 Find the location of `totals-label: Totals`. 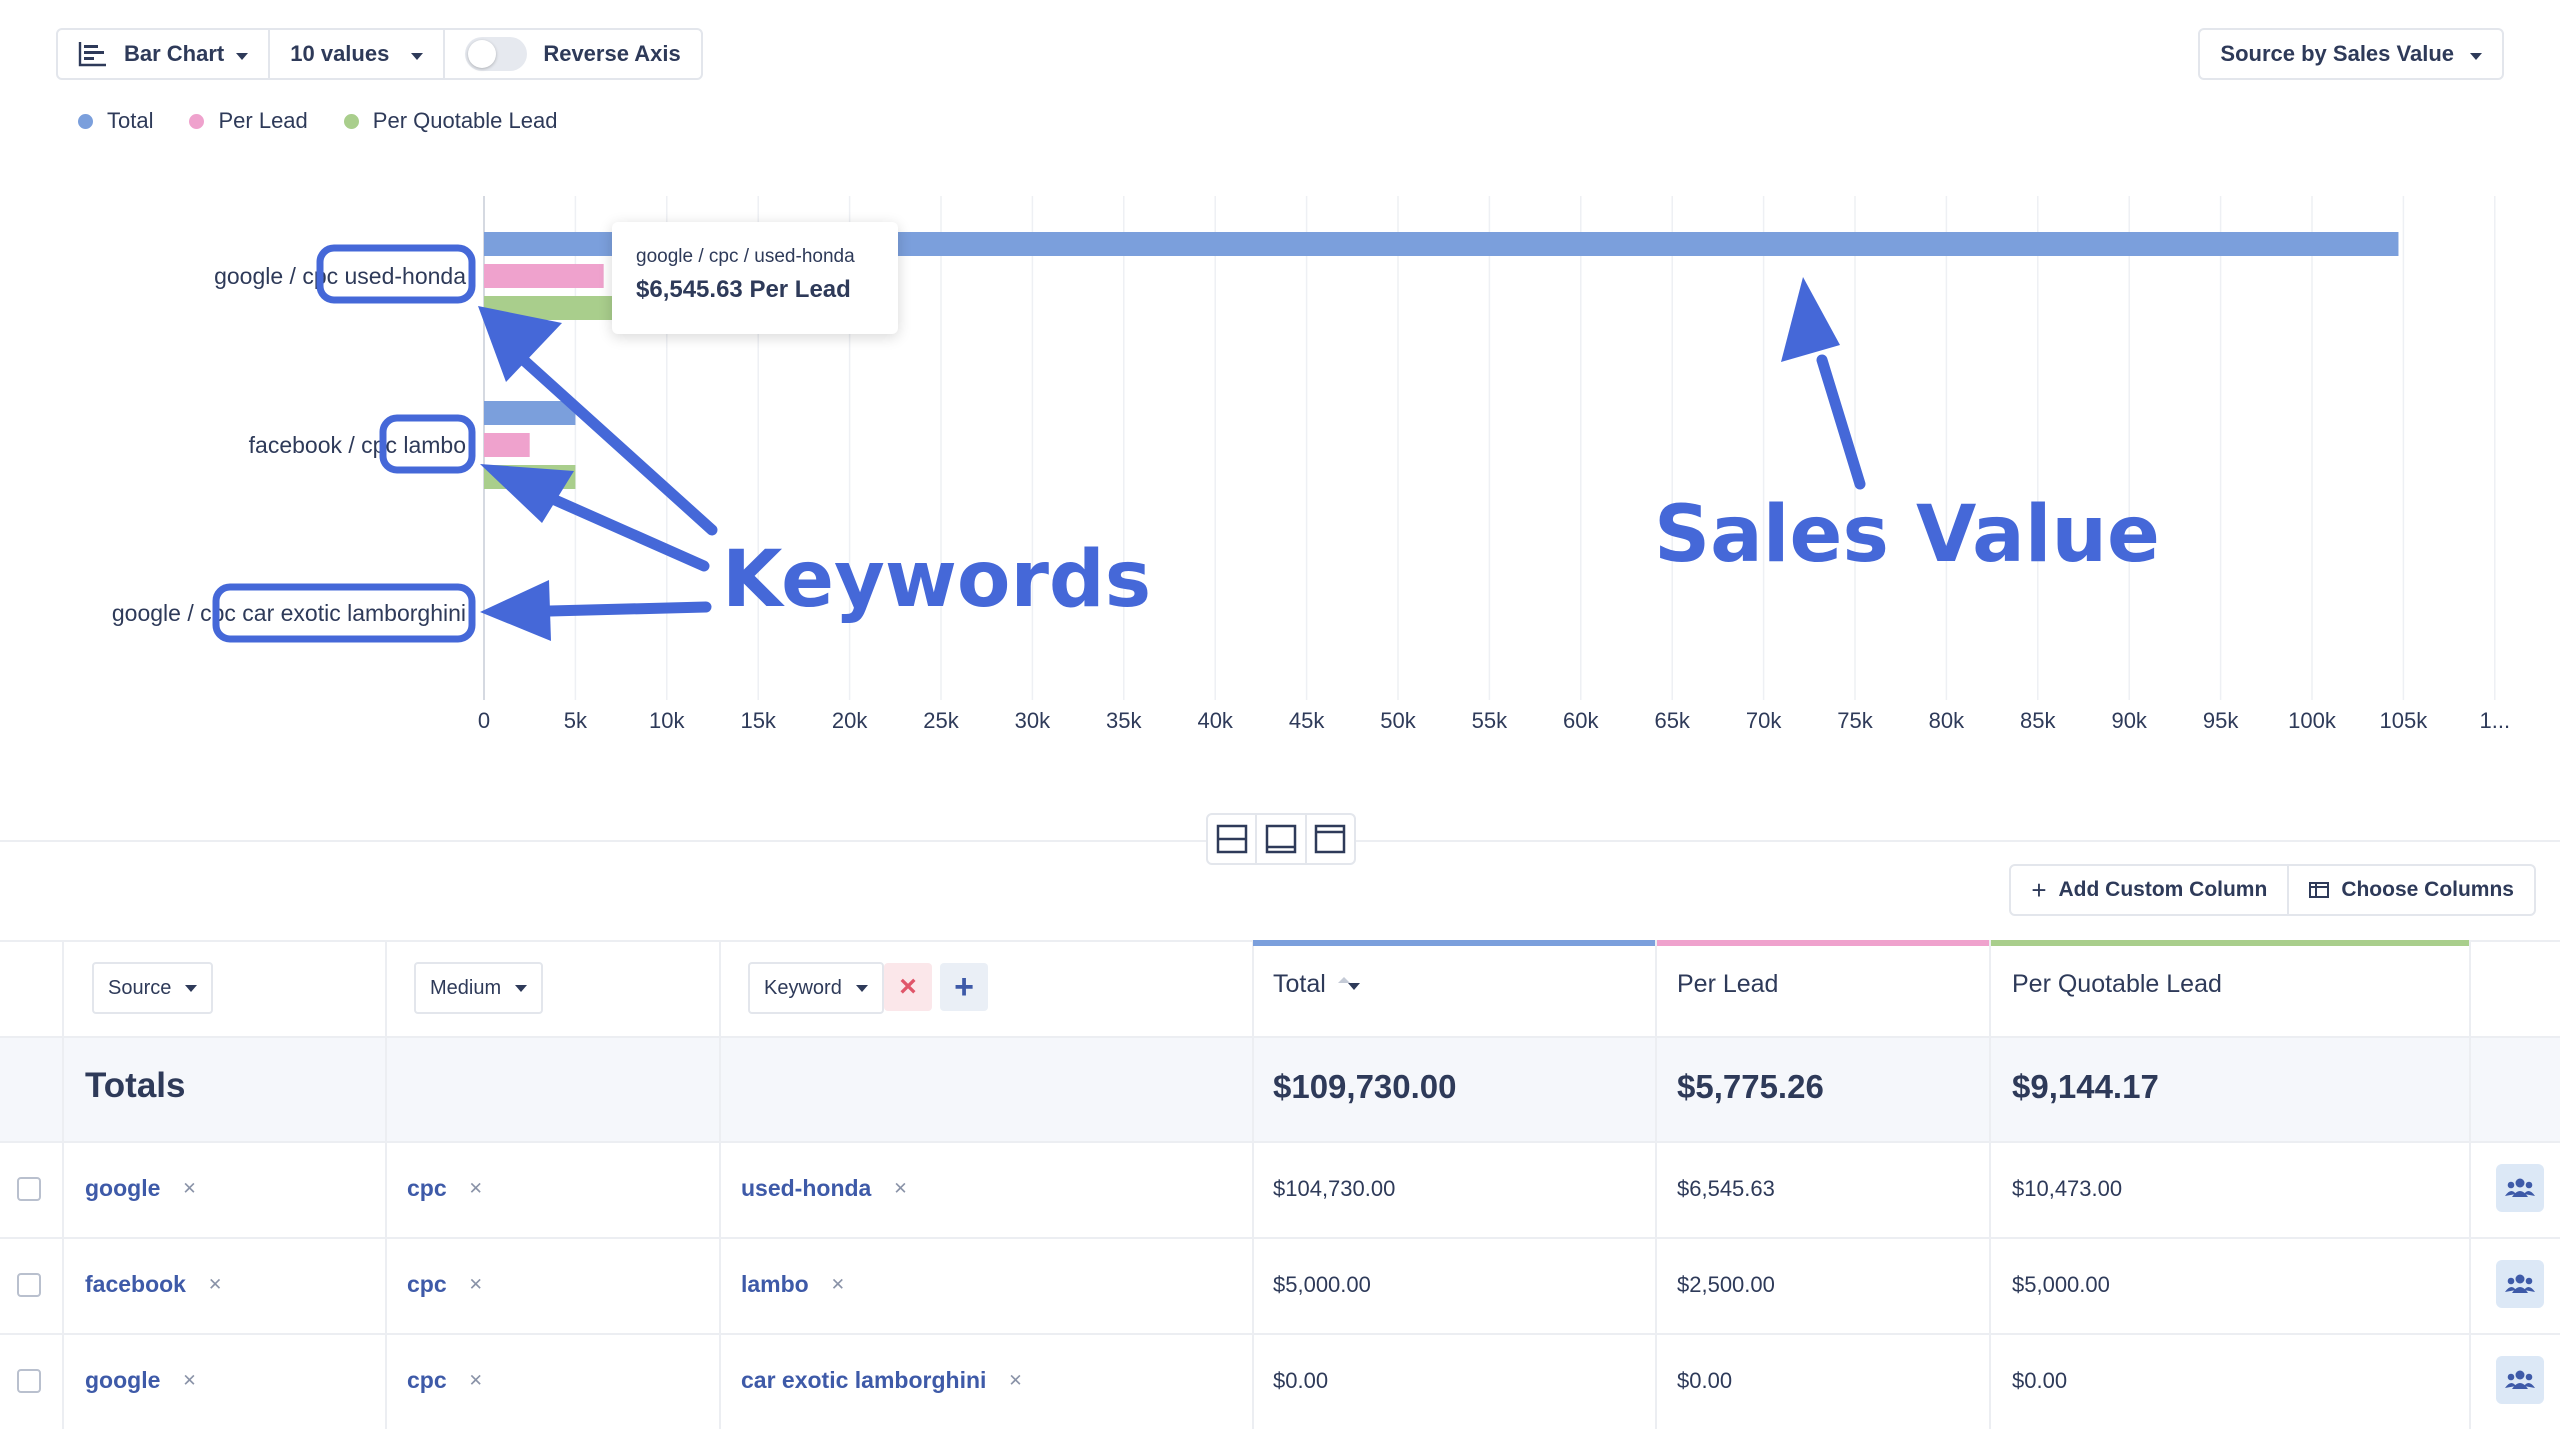

totals-label: Totals is located at coordinates (135, 1085).